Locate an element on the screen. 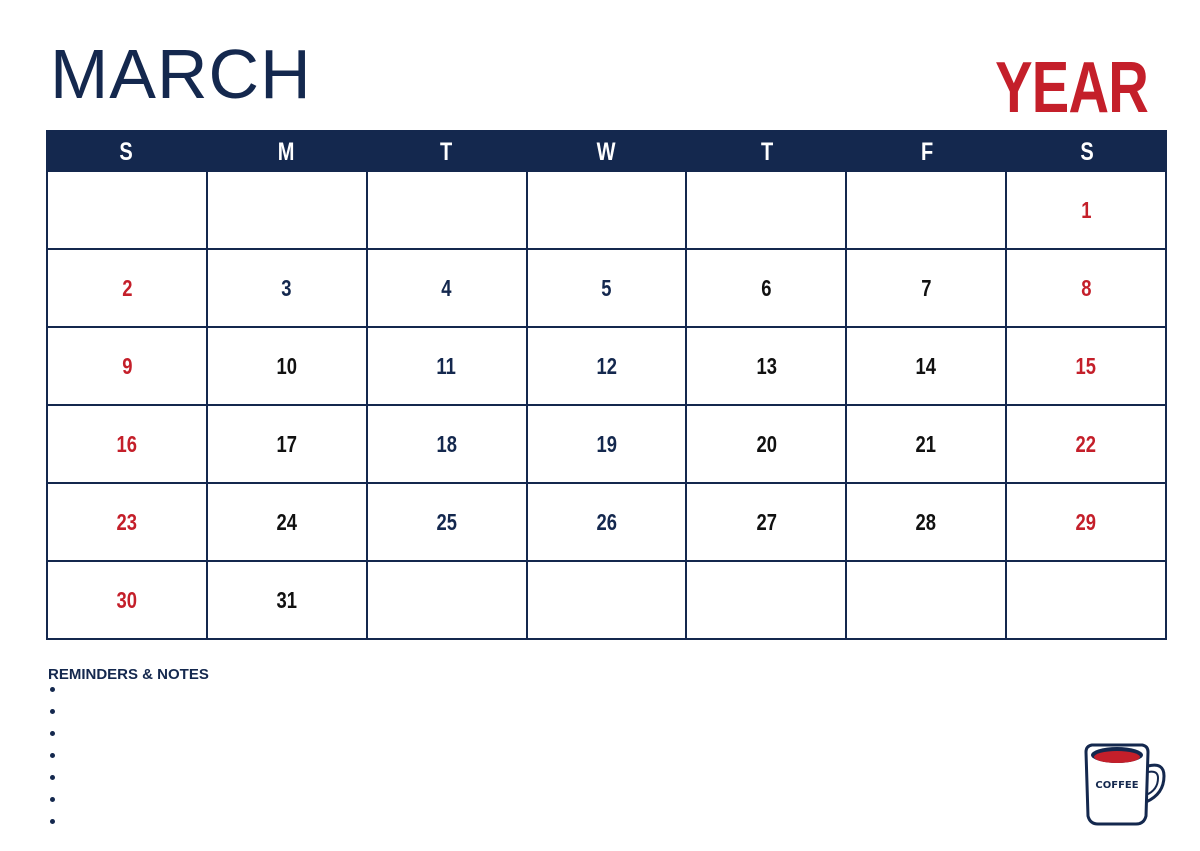  day-cell: 5 is located at coordinates (607, 289).